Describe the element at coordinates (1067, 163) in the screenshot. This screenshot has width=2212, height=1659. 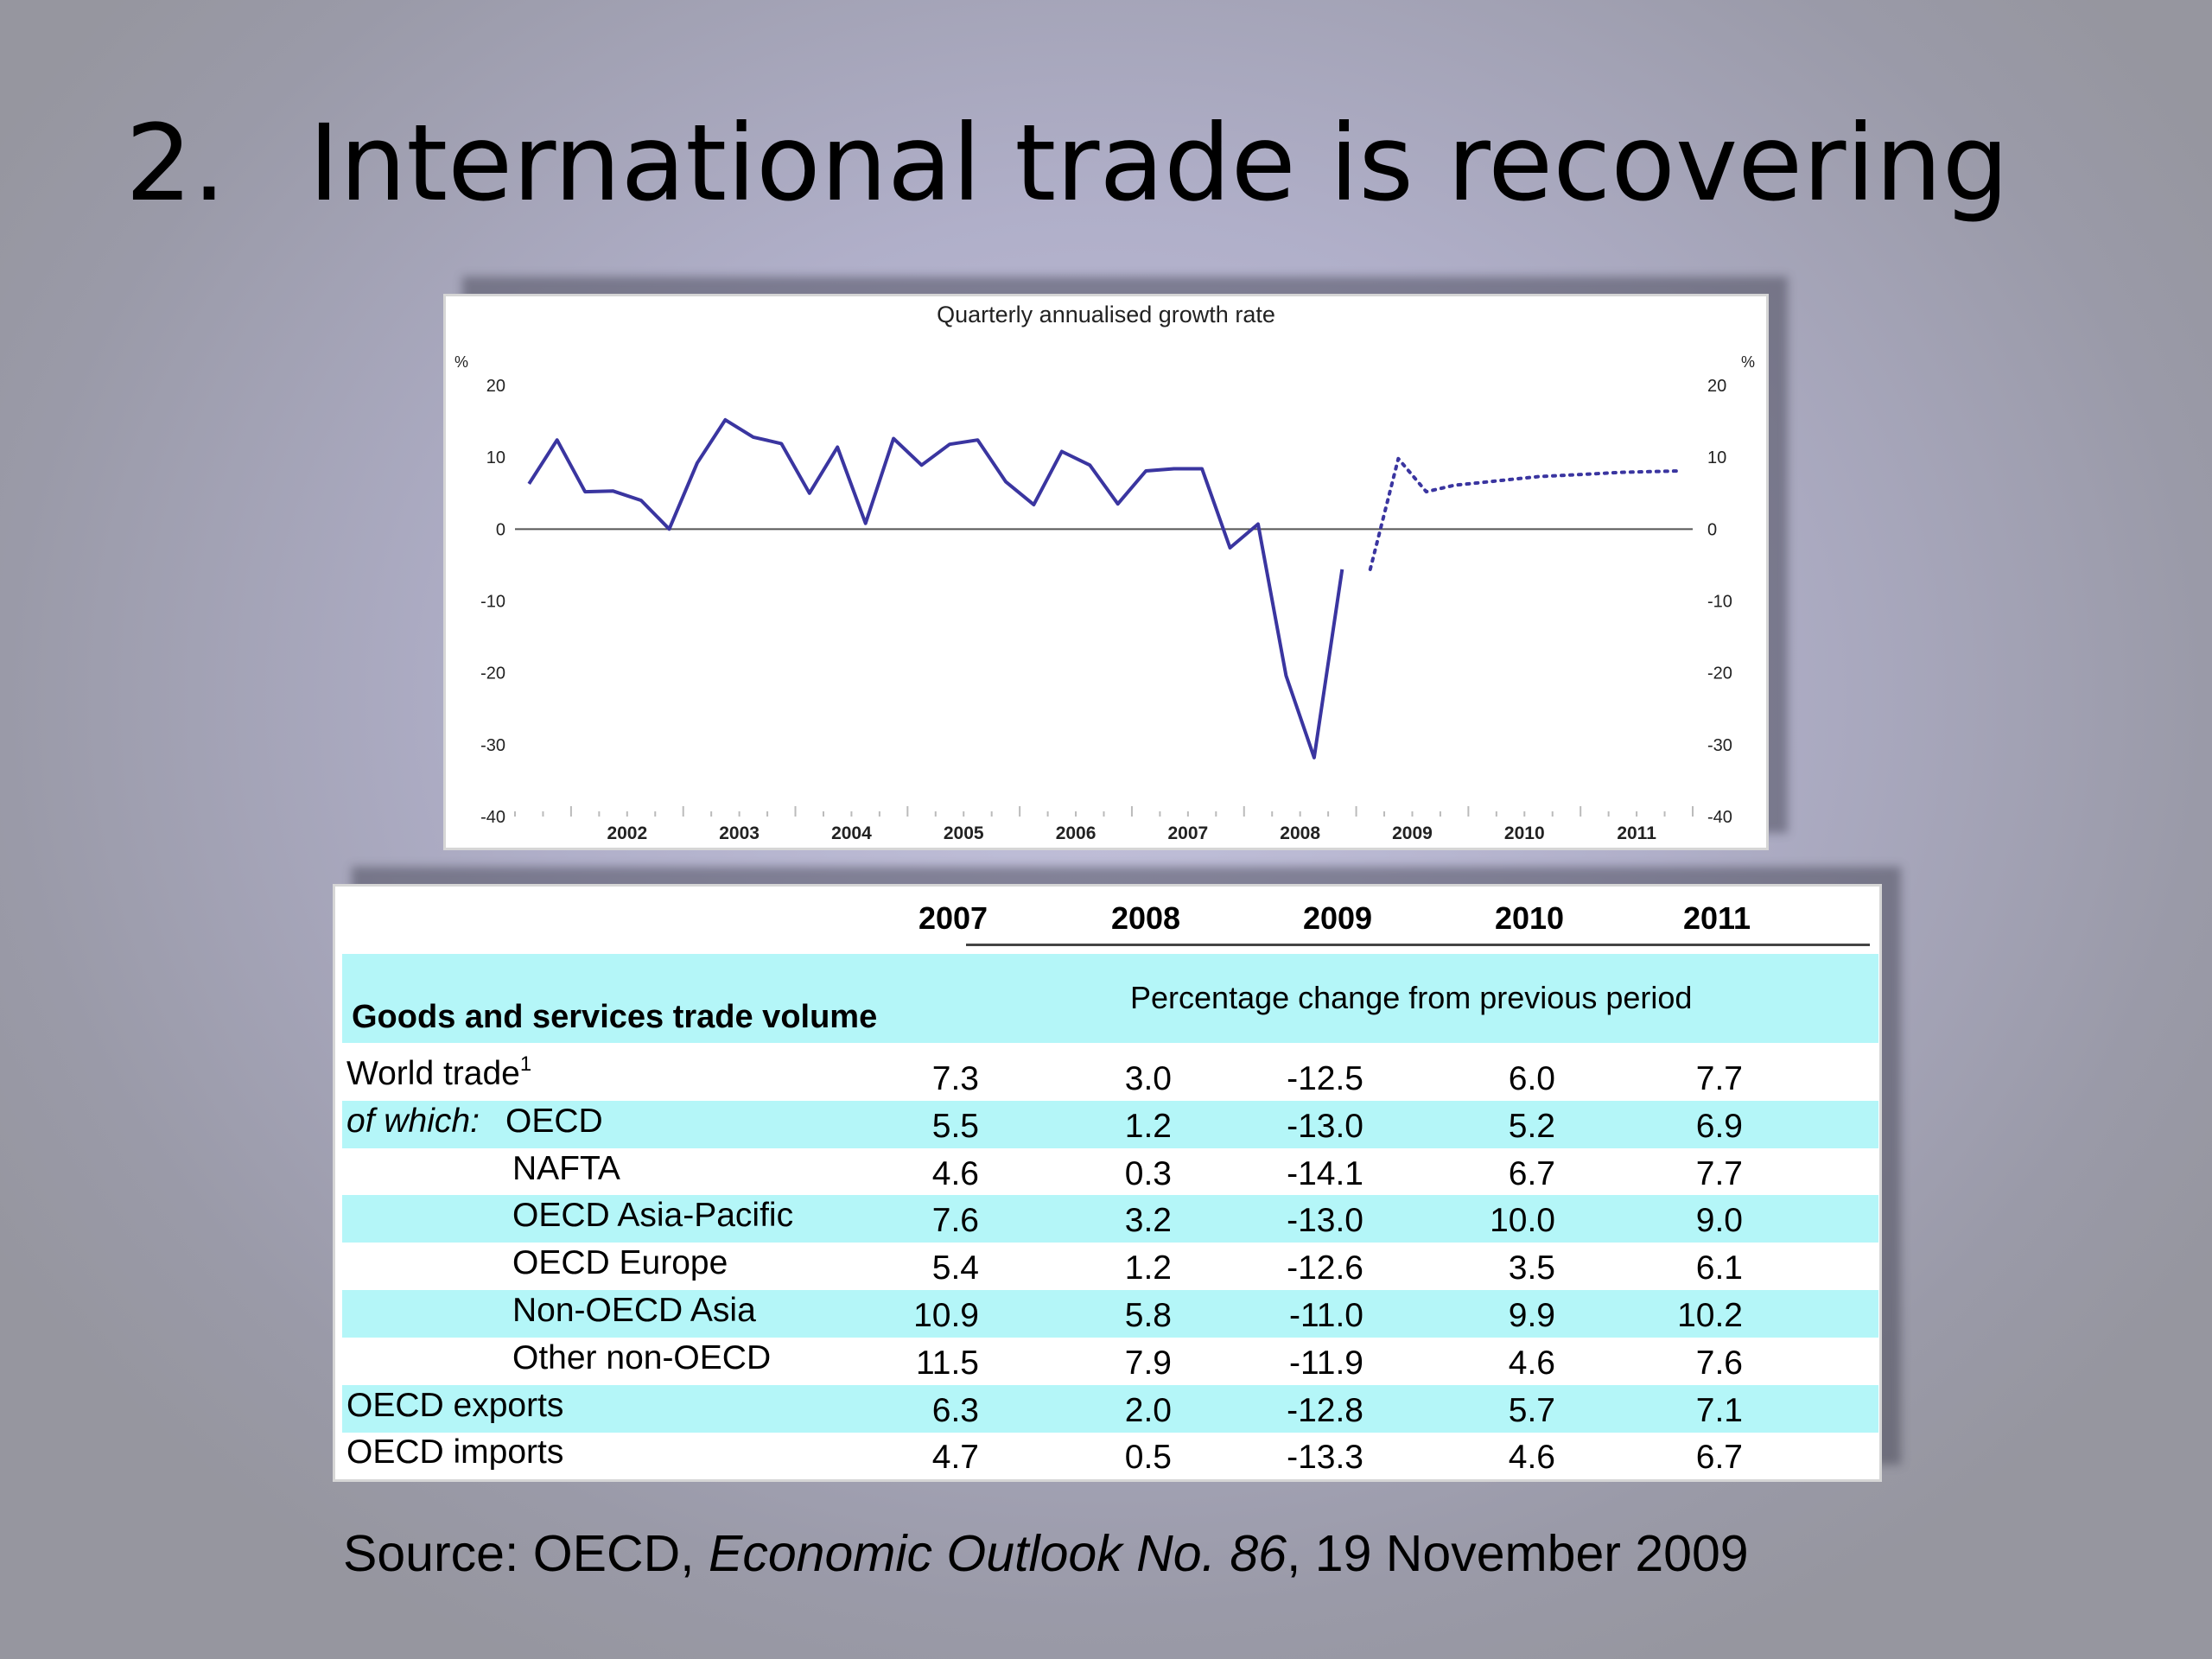
I see `slide-title: 2. International trade is recovering` at that location.